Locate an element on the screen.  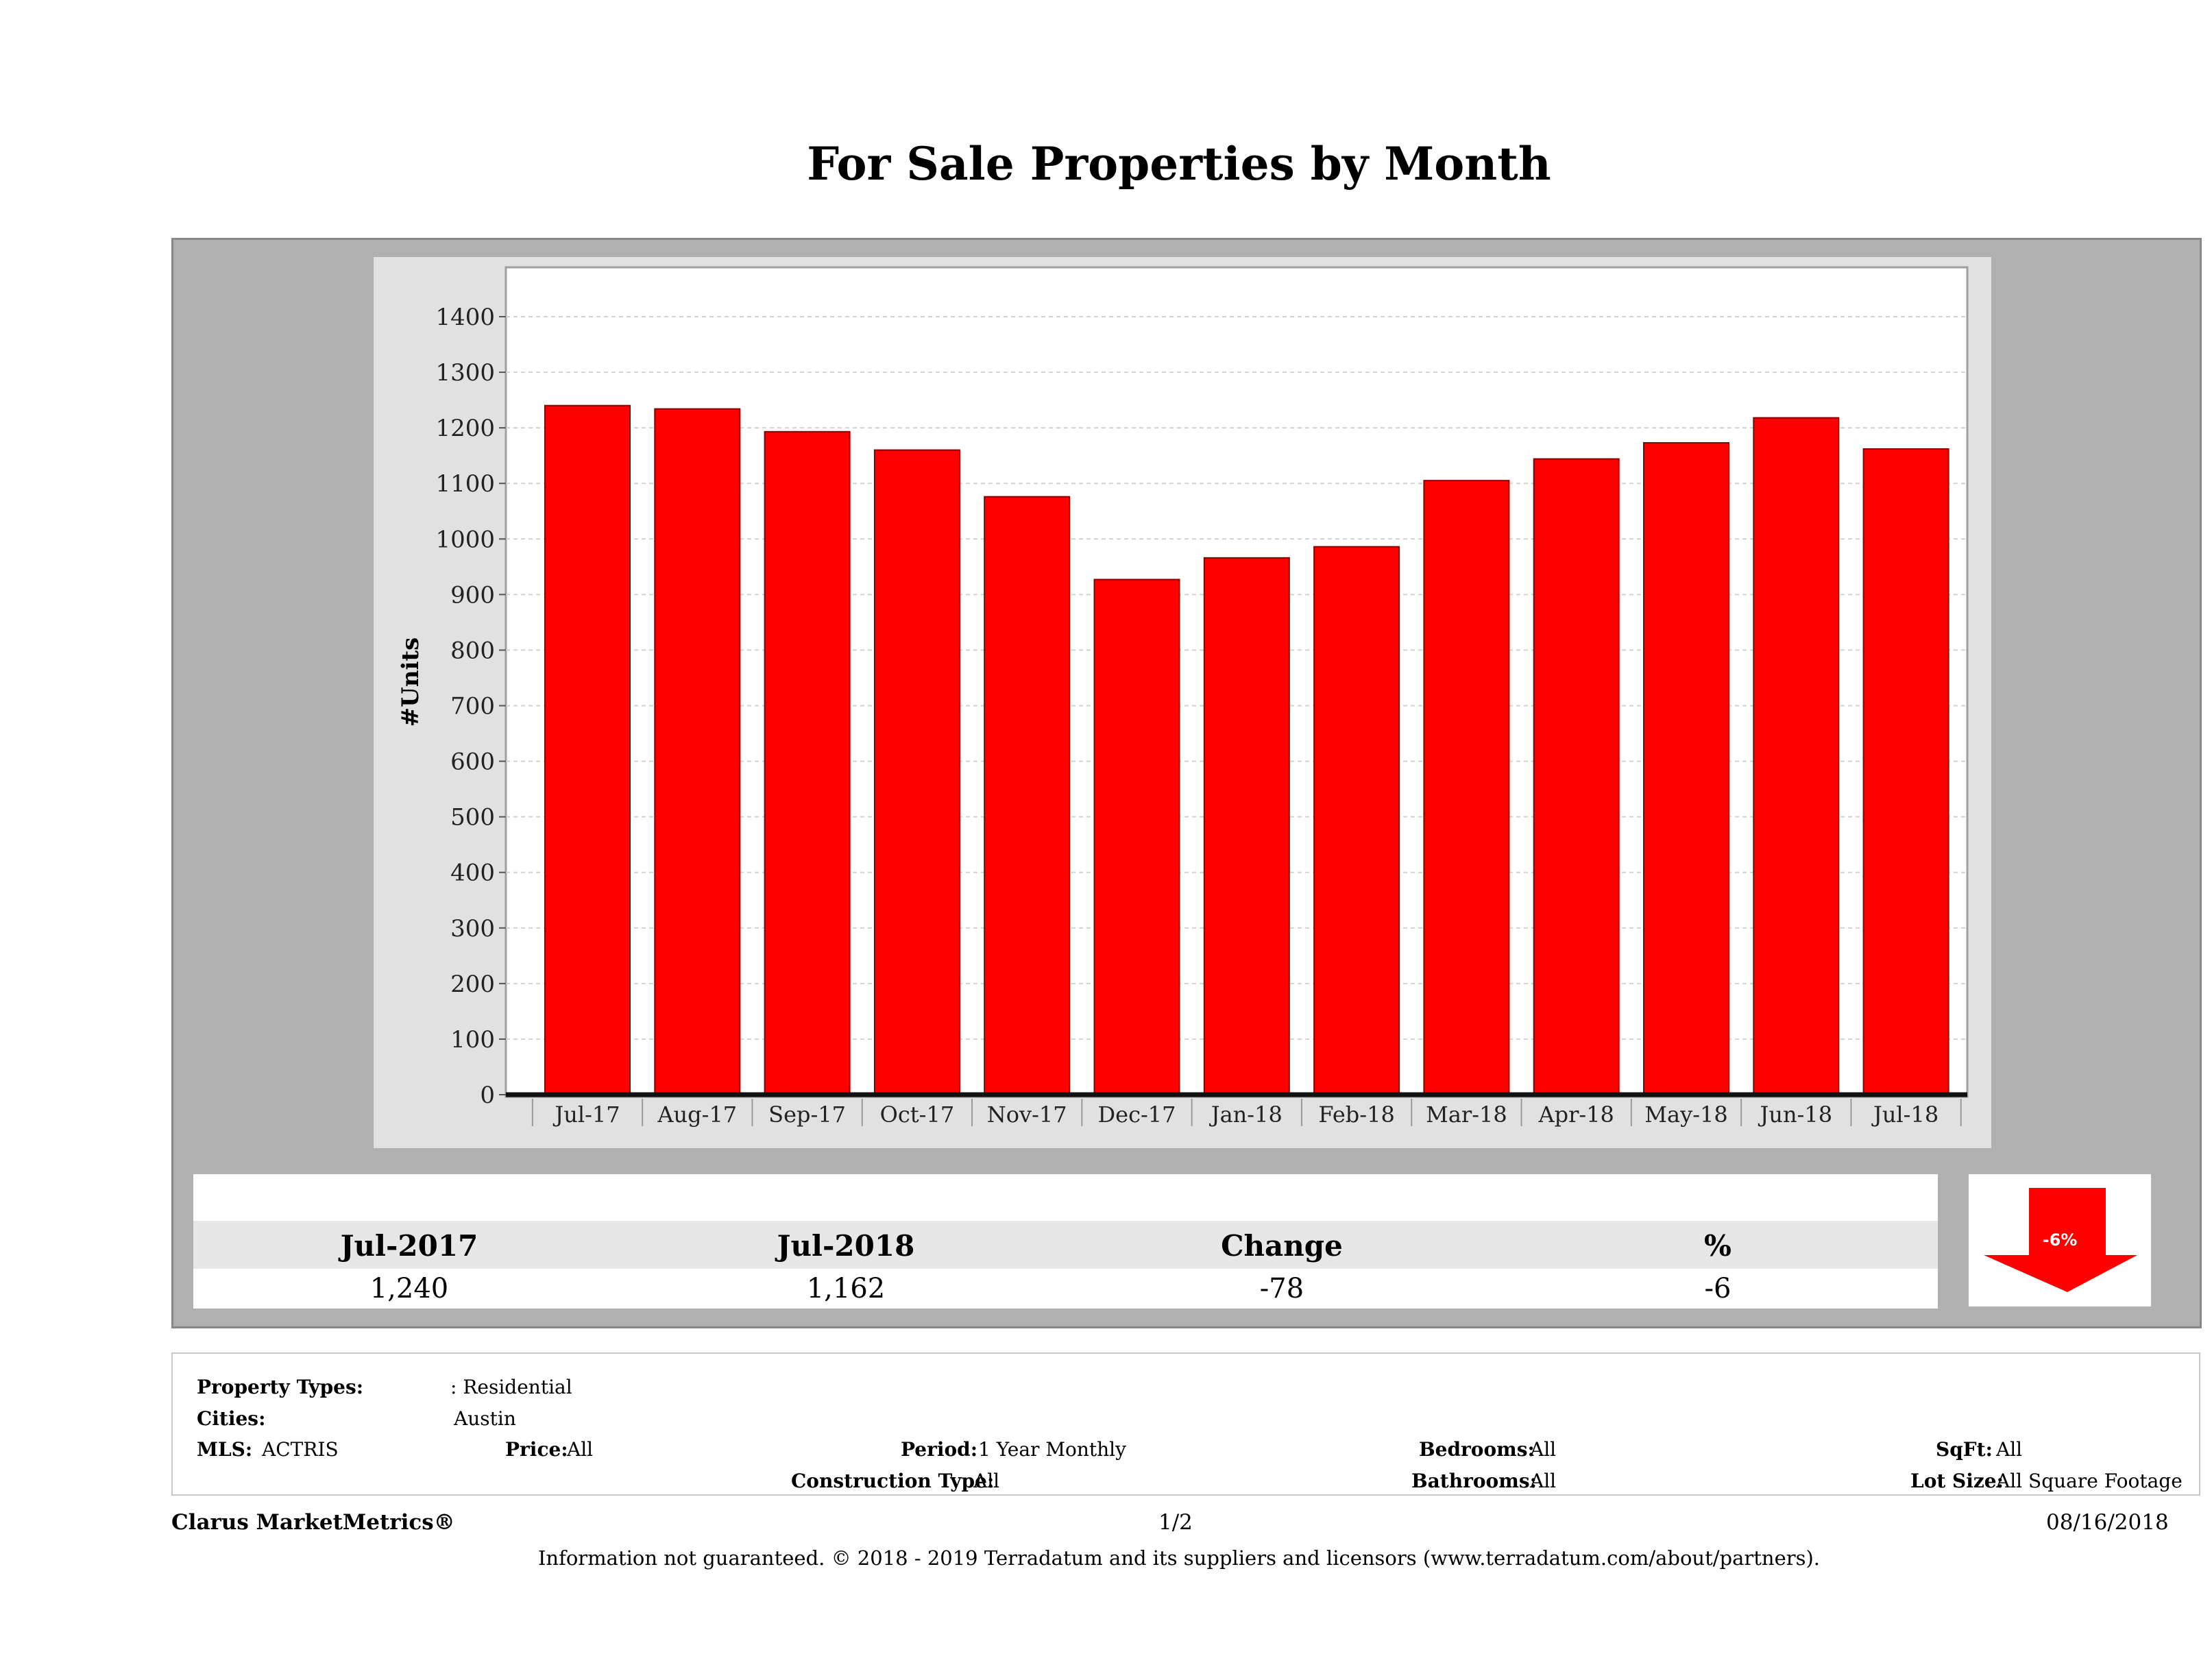
summary-label-end: Jul-2018 is located at coordinates (846, 1246).